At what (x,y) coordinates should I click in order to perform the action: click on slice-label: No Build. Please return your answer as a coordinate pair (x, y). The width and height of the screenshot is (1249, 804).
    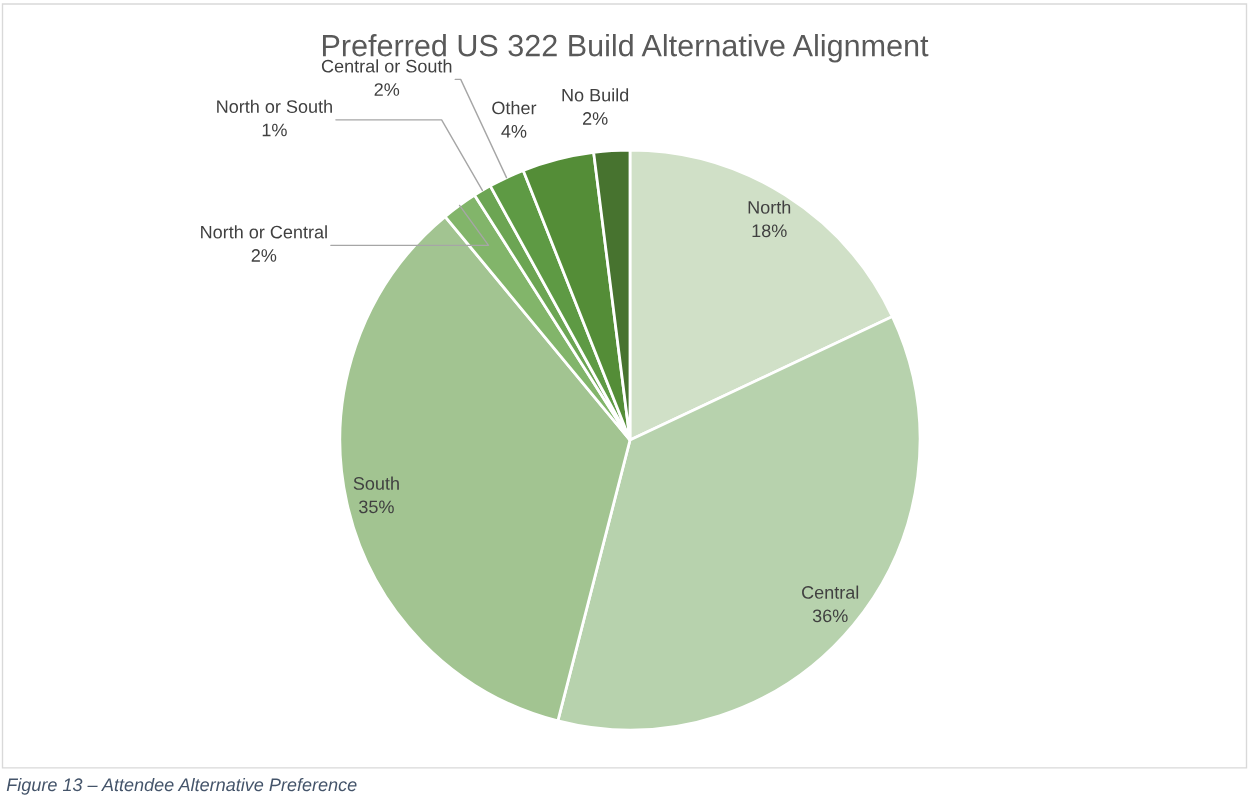
    Looking at the image, I should click on (595, 95).